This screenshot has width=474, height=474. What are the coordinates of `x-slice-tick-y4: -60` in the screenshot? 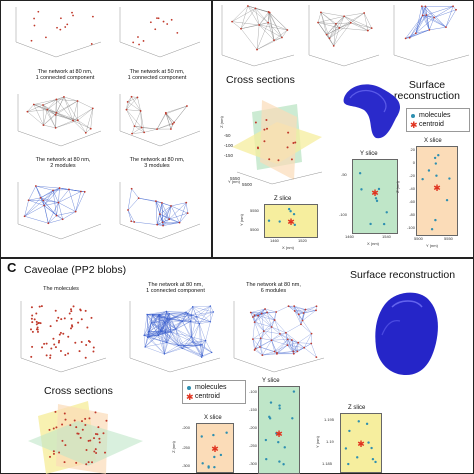 It's located at (412, 201).